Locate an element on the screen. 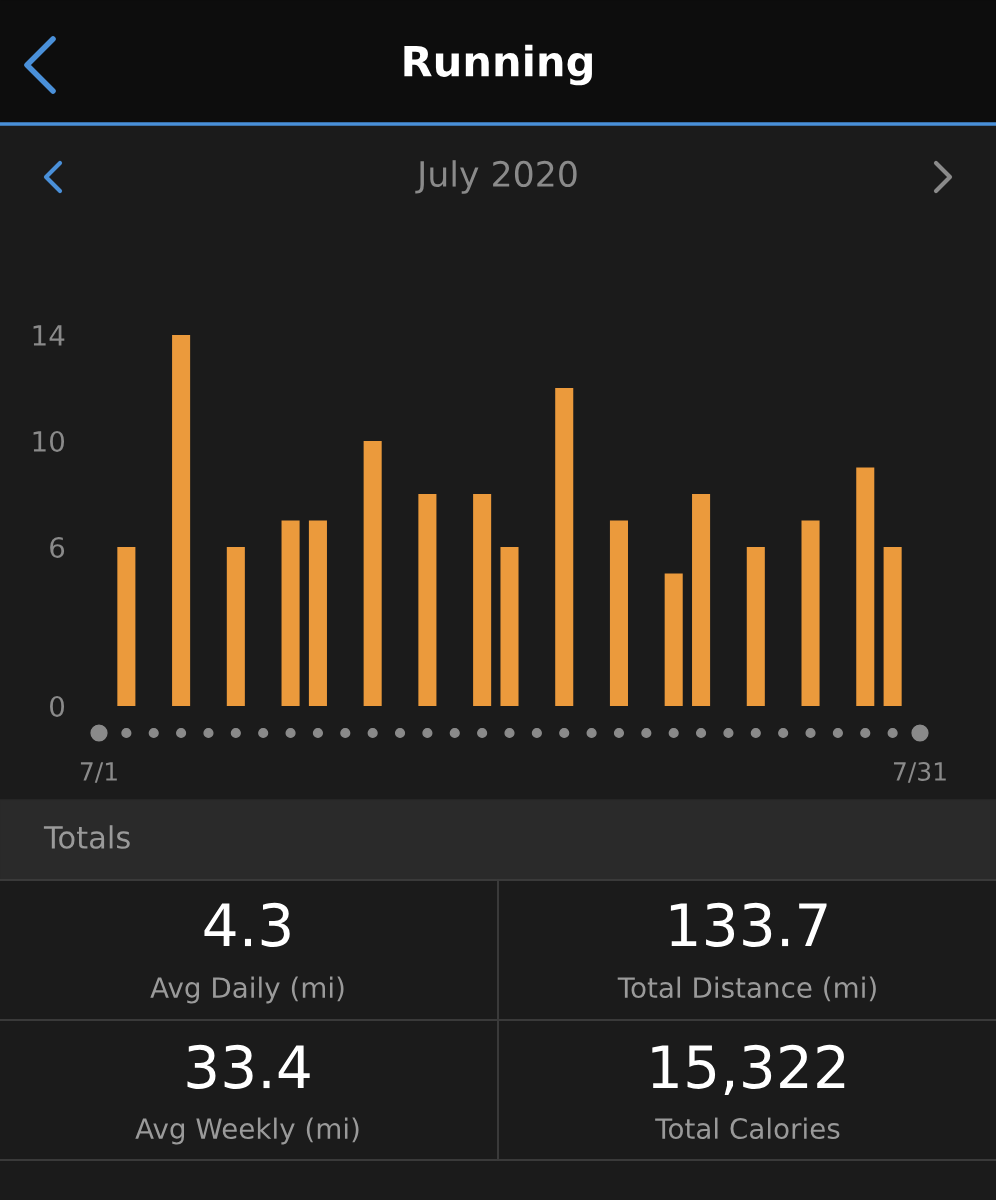  text: Totals is located at coordinates (86, 837).